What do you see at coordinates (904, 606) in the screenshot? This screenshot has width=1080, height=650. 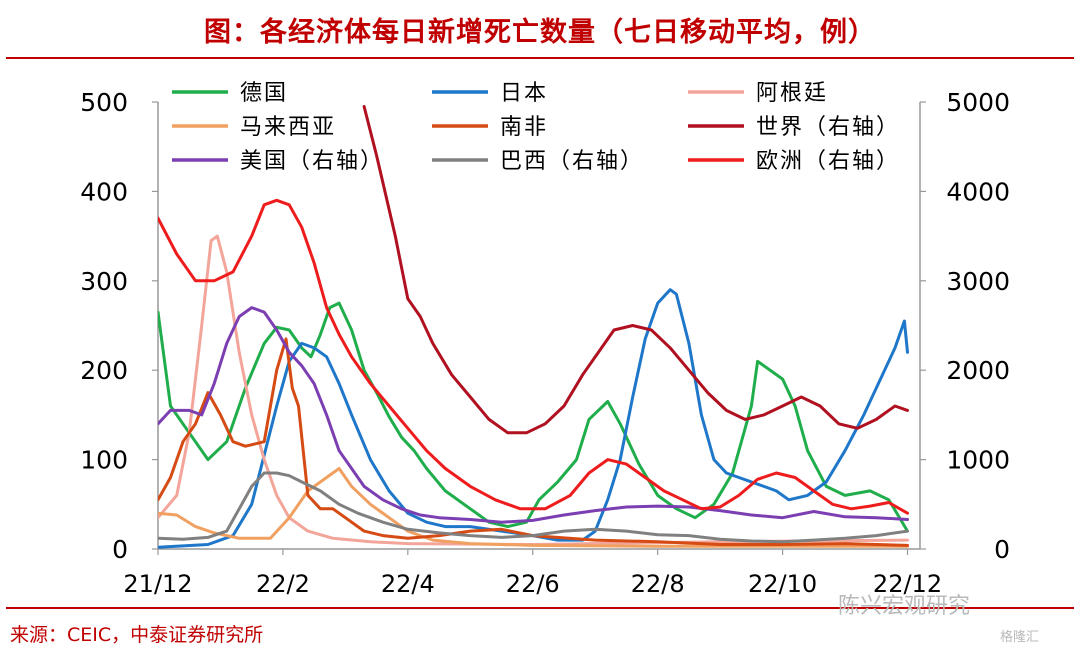 I see `watermark: 陈兴宏观研究` at bounding box center [904, 606].